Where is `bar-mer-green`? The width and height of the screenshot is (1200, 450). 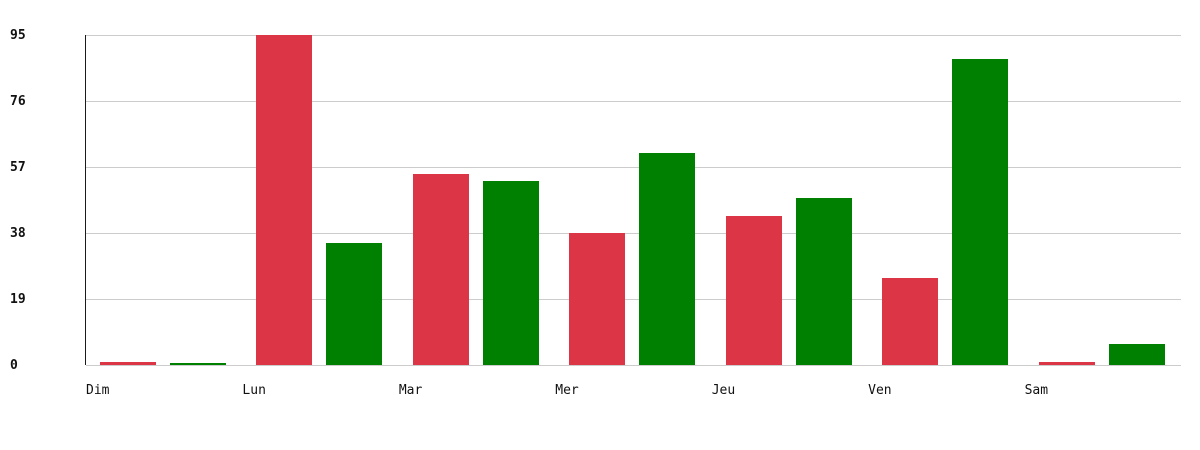
bar-mer-green is located at coordinates (667, 259).